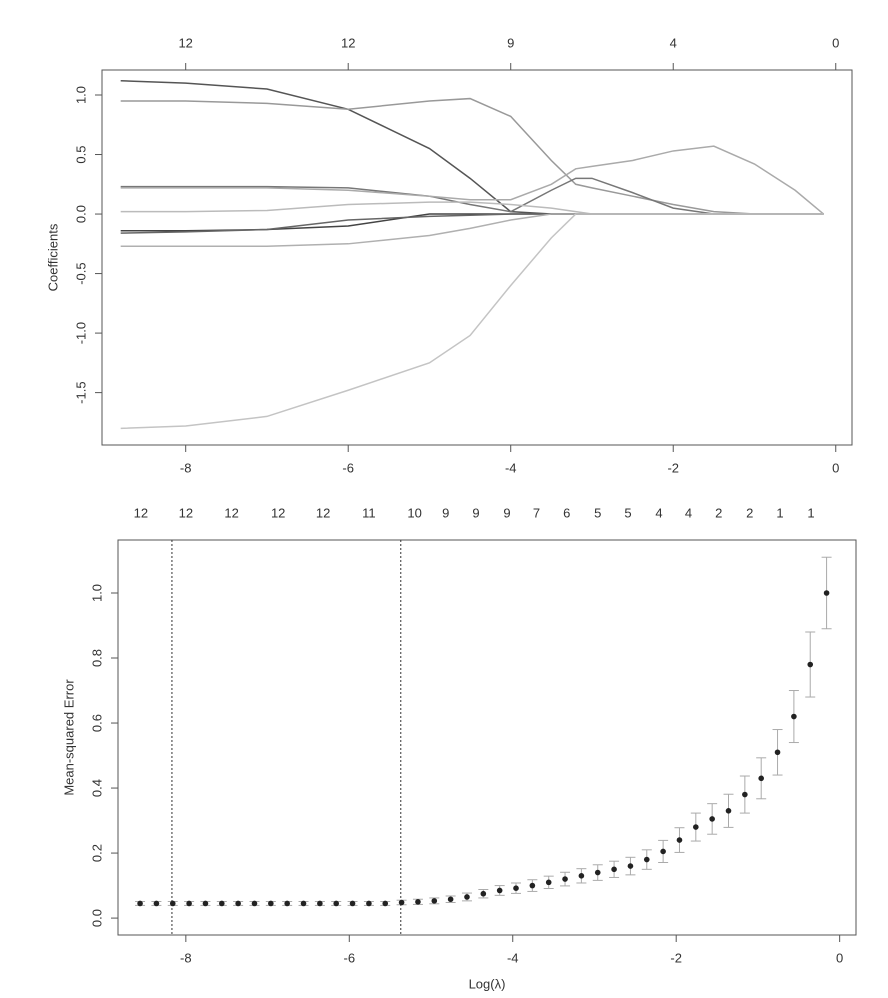 This screenshot has width=888, height=998. What do you see at coordinates (52, 257) in the screenshot?
I see `y-axis-label: Coefficients` at bounding box center [52, 257].